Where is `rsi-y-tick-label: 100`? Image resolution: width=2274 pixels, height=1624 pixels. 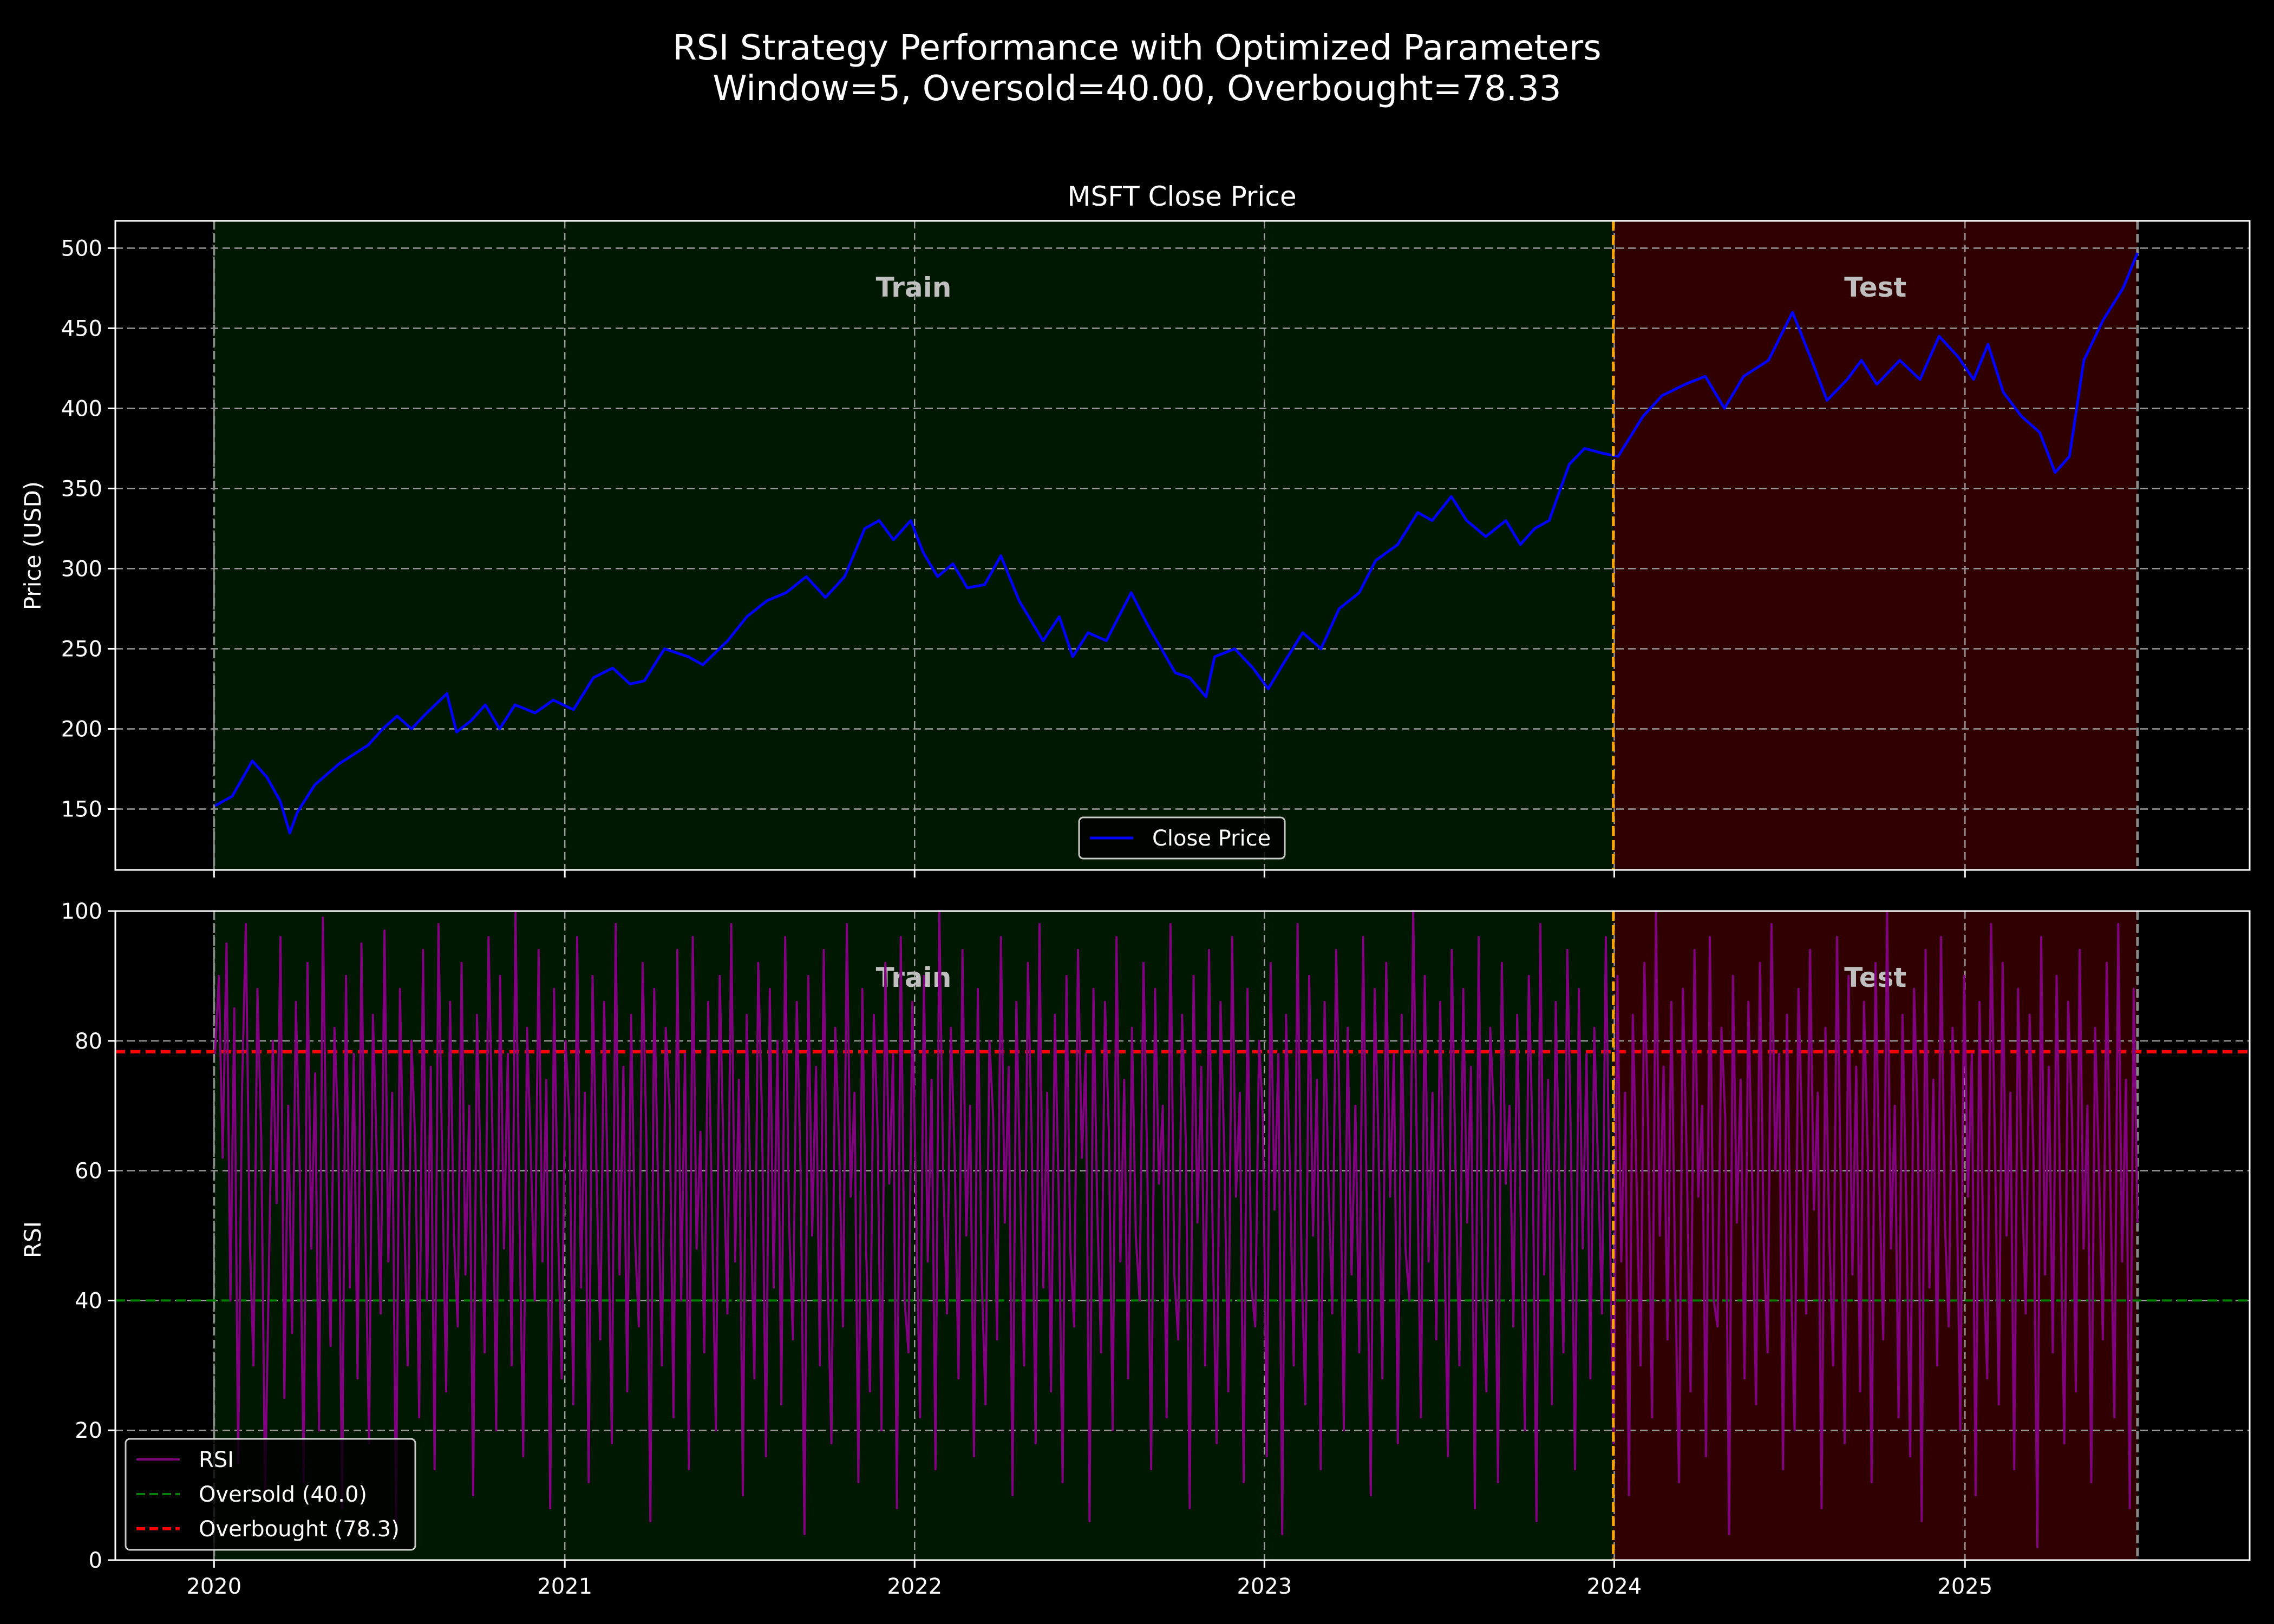
rsi-y-tick-label: 100 is located at coordinates (82, 912).